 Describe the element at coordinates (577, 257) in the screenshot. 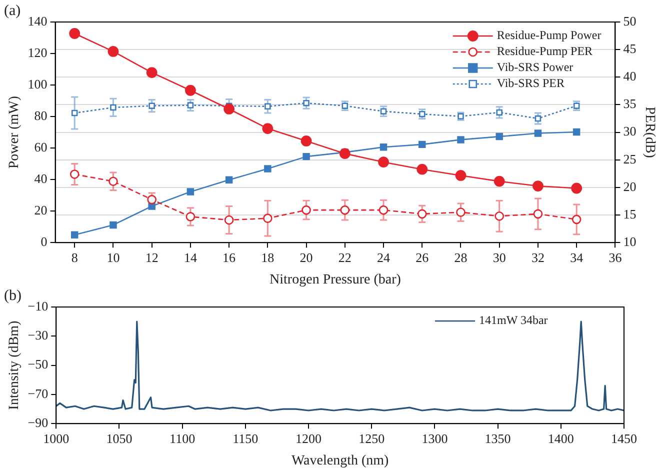

I see `x-tick-label: 34` at that location.